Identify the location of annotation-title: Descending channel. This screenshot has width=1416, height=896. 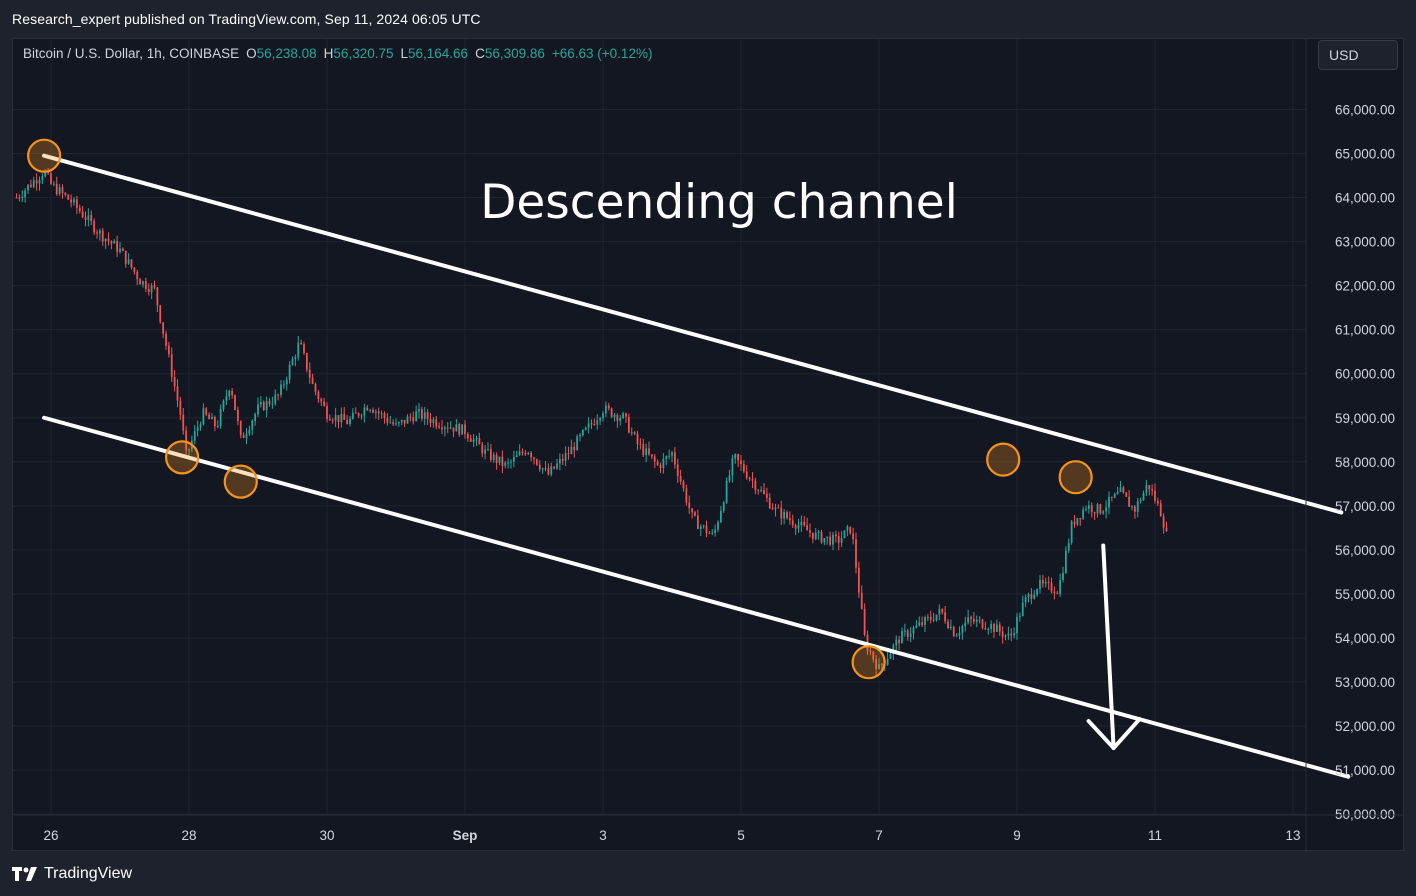
(719, 202).